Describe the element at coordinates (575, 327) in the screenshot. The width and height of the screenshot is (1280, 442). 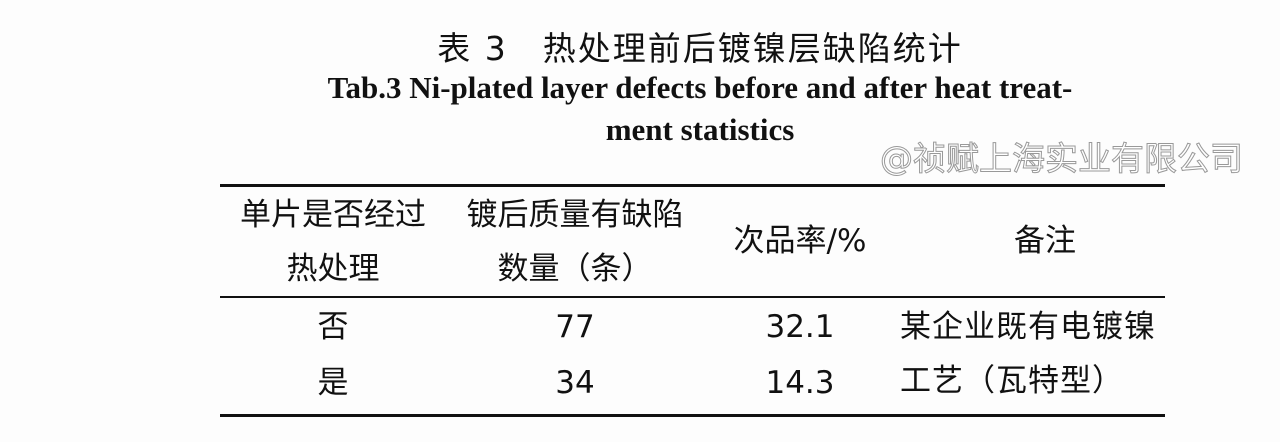
I see `cell: 77` at that location.